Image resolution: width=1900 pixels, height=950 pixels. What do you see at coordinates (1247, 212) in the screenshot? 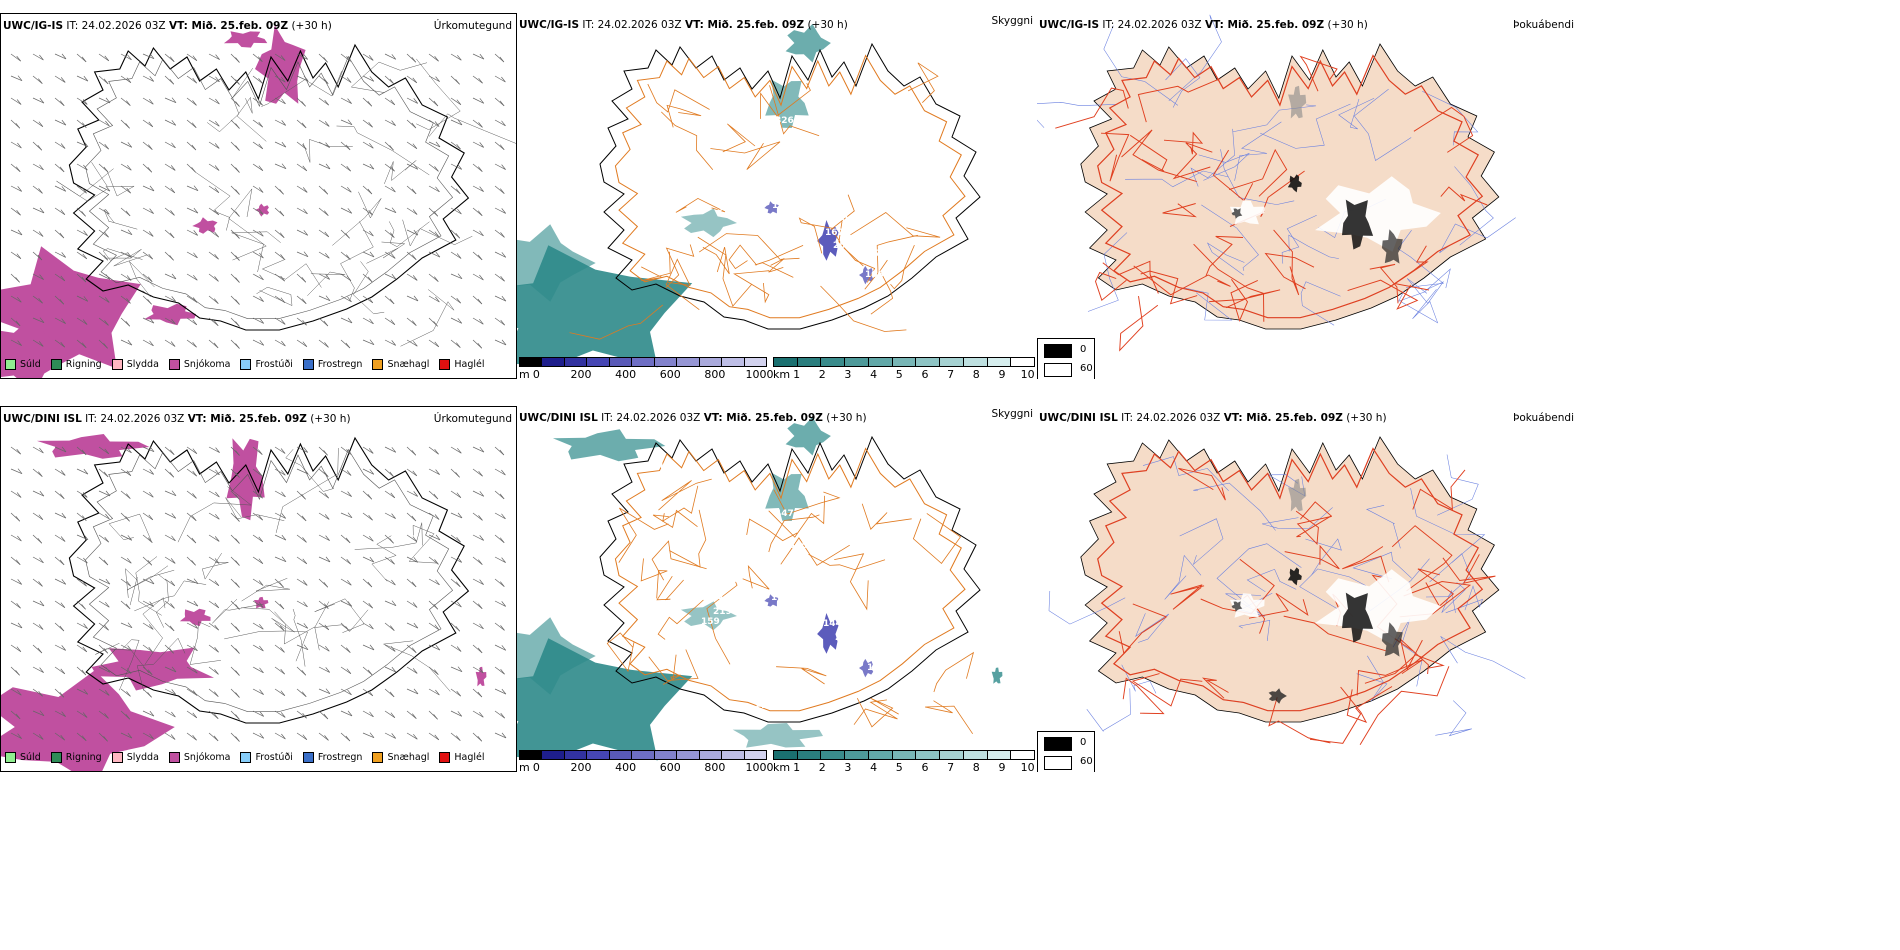
I see `glacier-area` at bounding box center [1247, 212].